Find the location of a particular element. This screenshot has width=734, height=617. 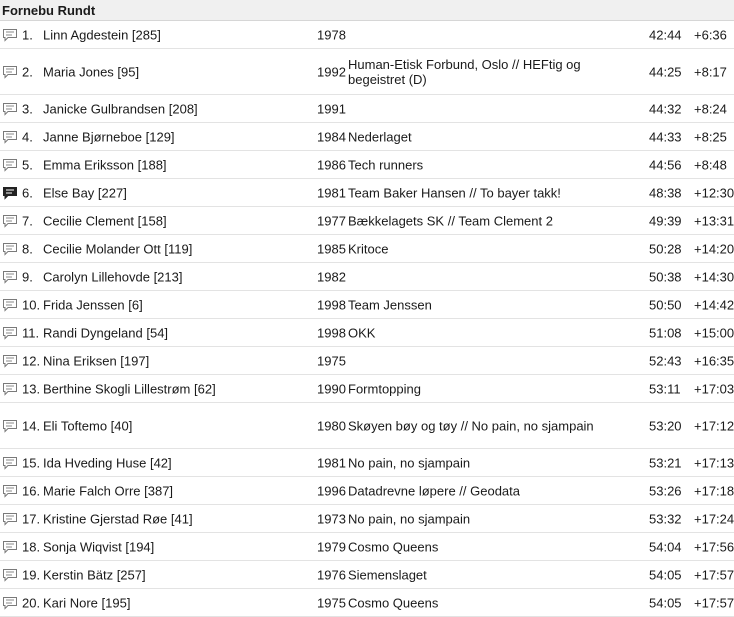

place-number: 12. is located at coordinates (31, 360).